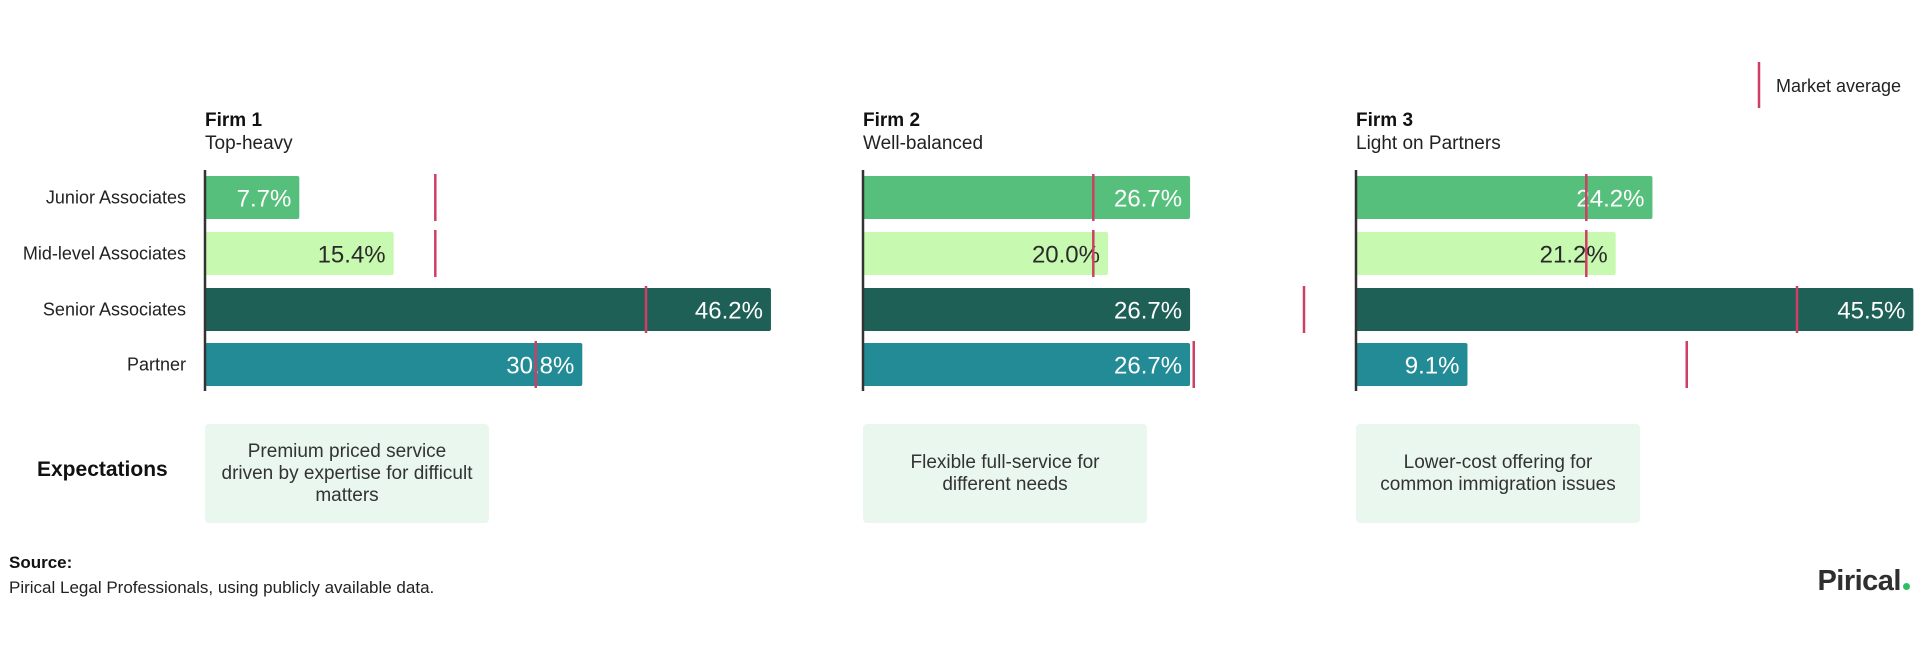 The height and width of the screenshot is (654, 1920). Describe the element at coordinates (1384, 120) in the screenshot. I see `firm-3-title: Firm 3` at that location.